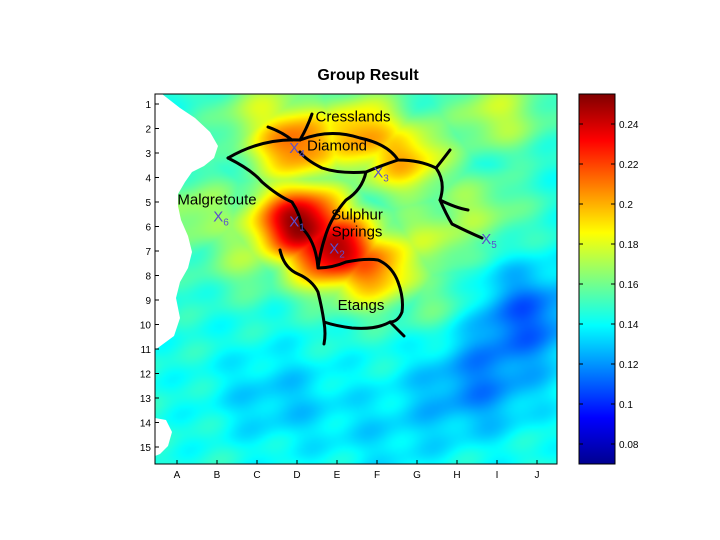 The image size is (720, 540). Describe the element at coordinates (494, 245) in the screenshot. I see `site-marker-subscript: 5` at that location.